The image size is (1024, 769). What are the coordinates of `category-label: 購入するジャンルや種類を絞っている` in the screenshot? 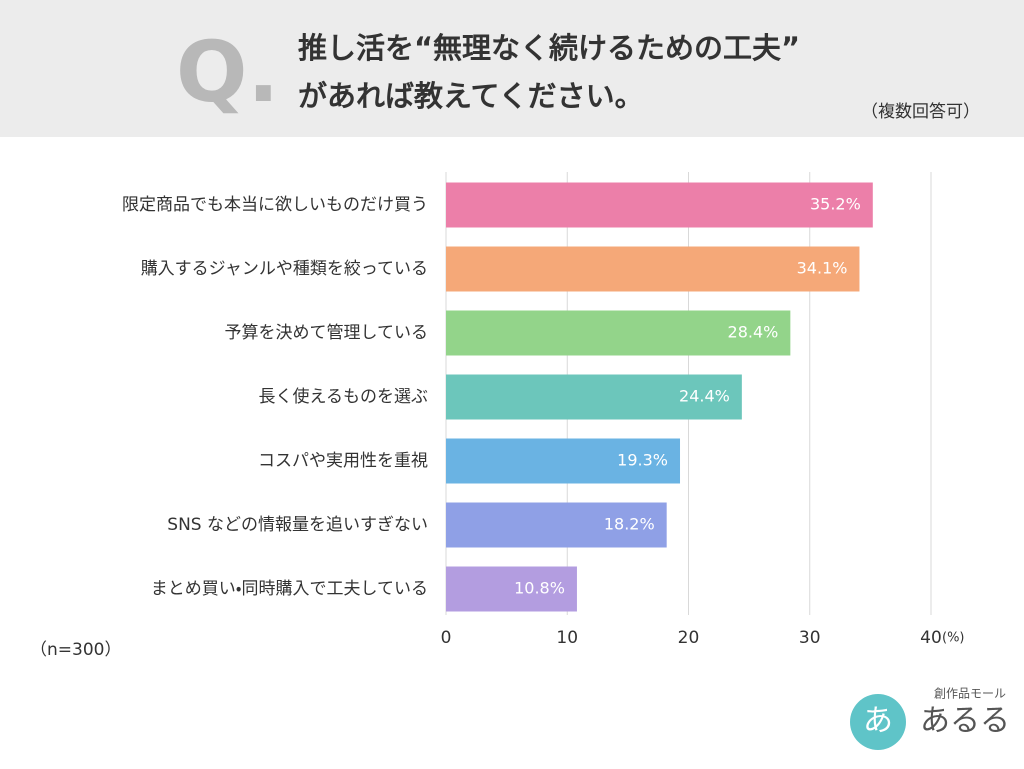 It's located at (284, 269).